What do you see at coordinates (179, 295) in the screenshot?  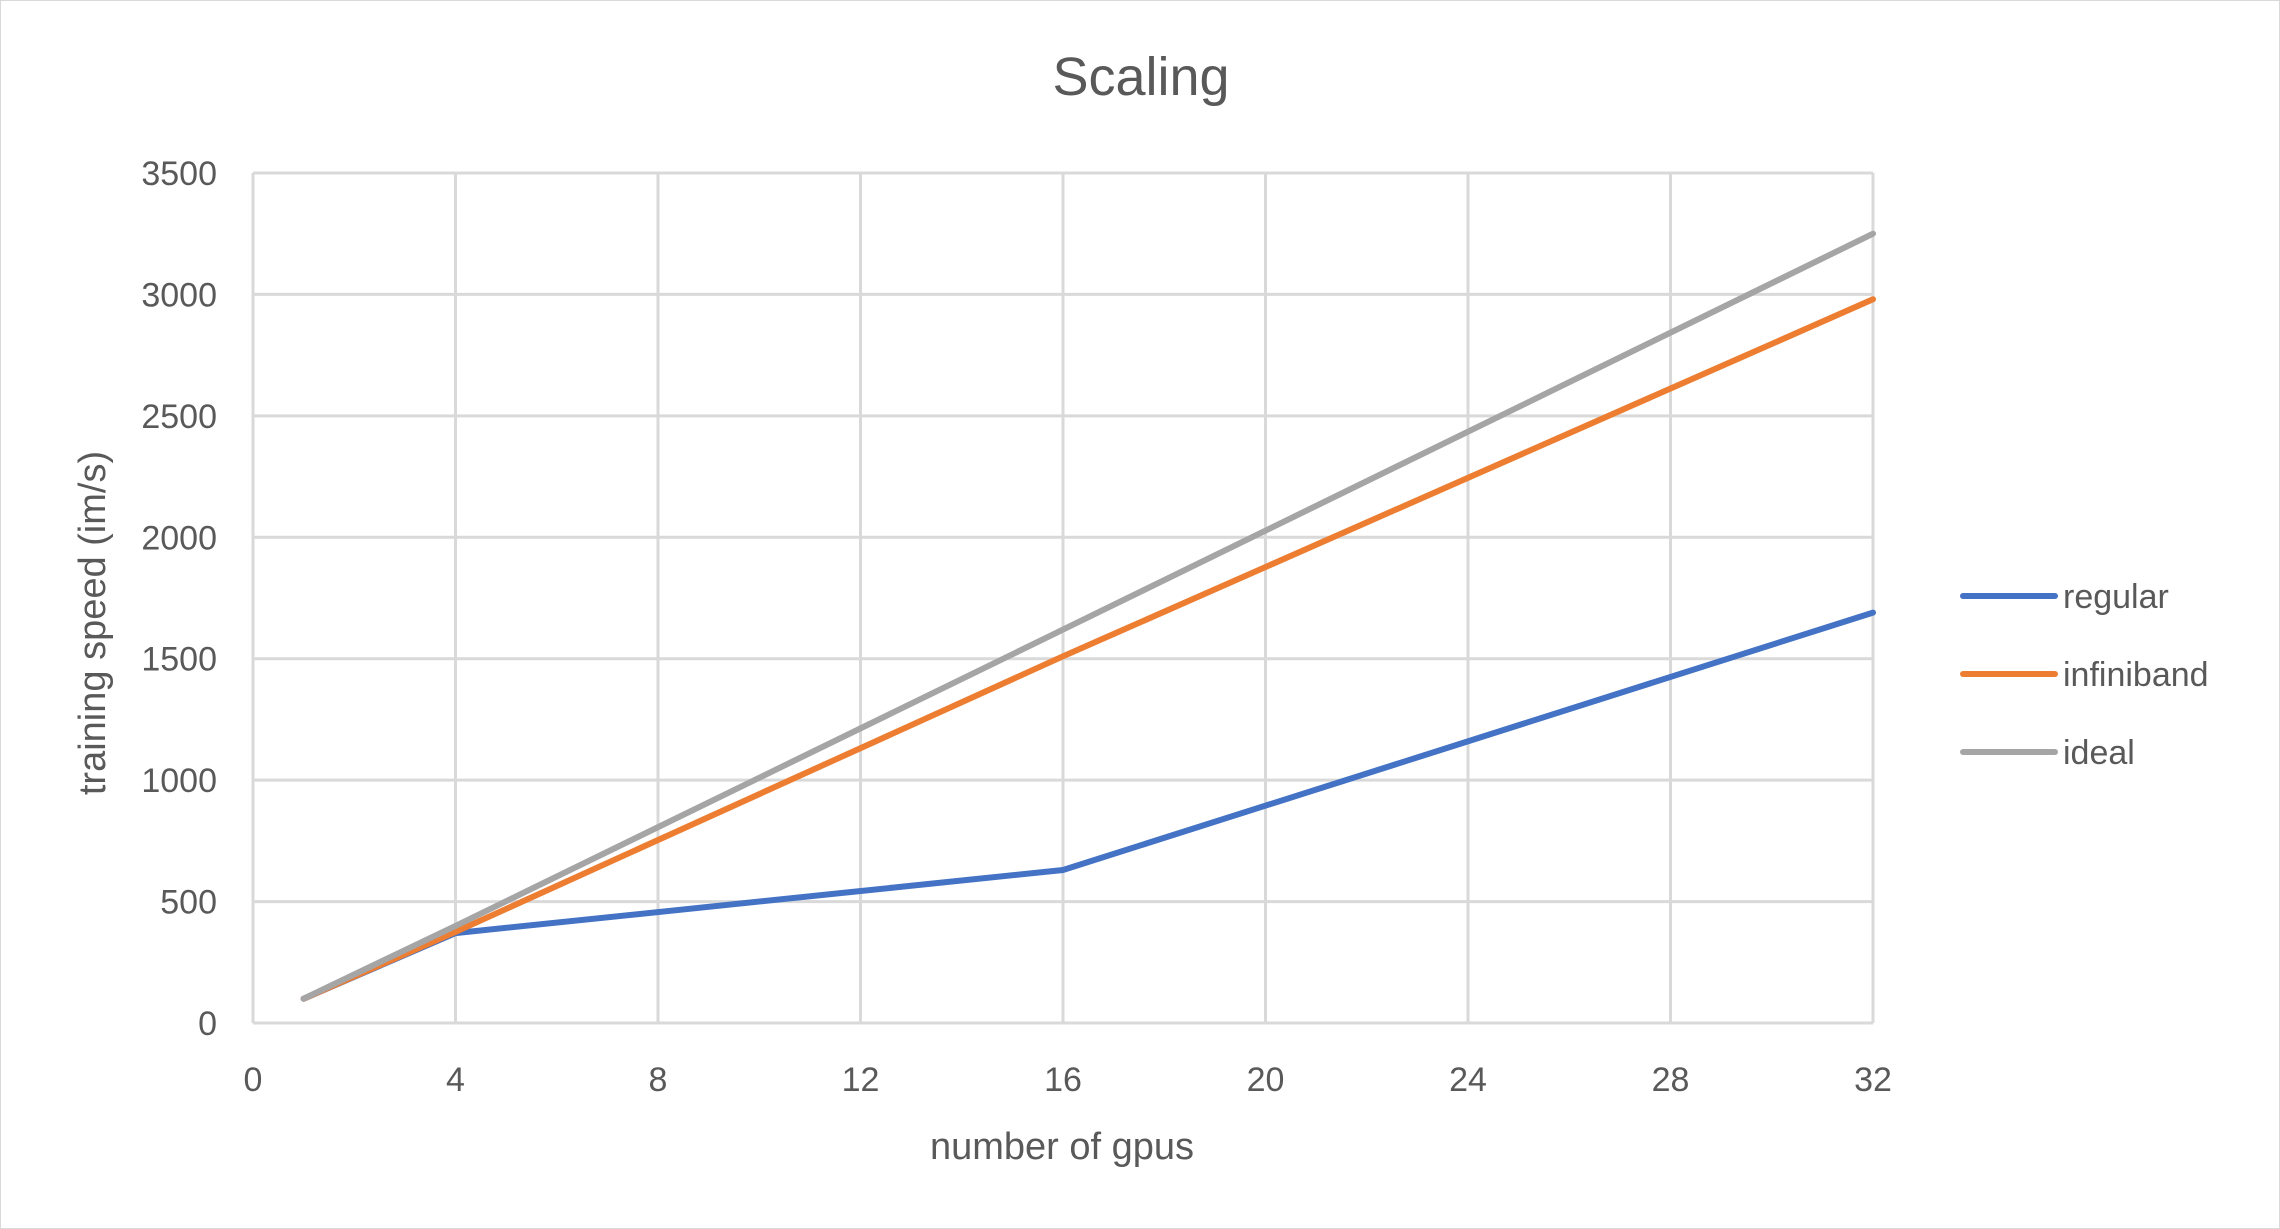 I see `y-tick-label: 3000` at bounding box center [179, 295].